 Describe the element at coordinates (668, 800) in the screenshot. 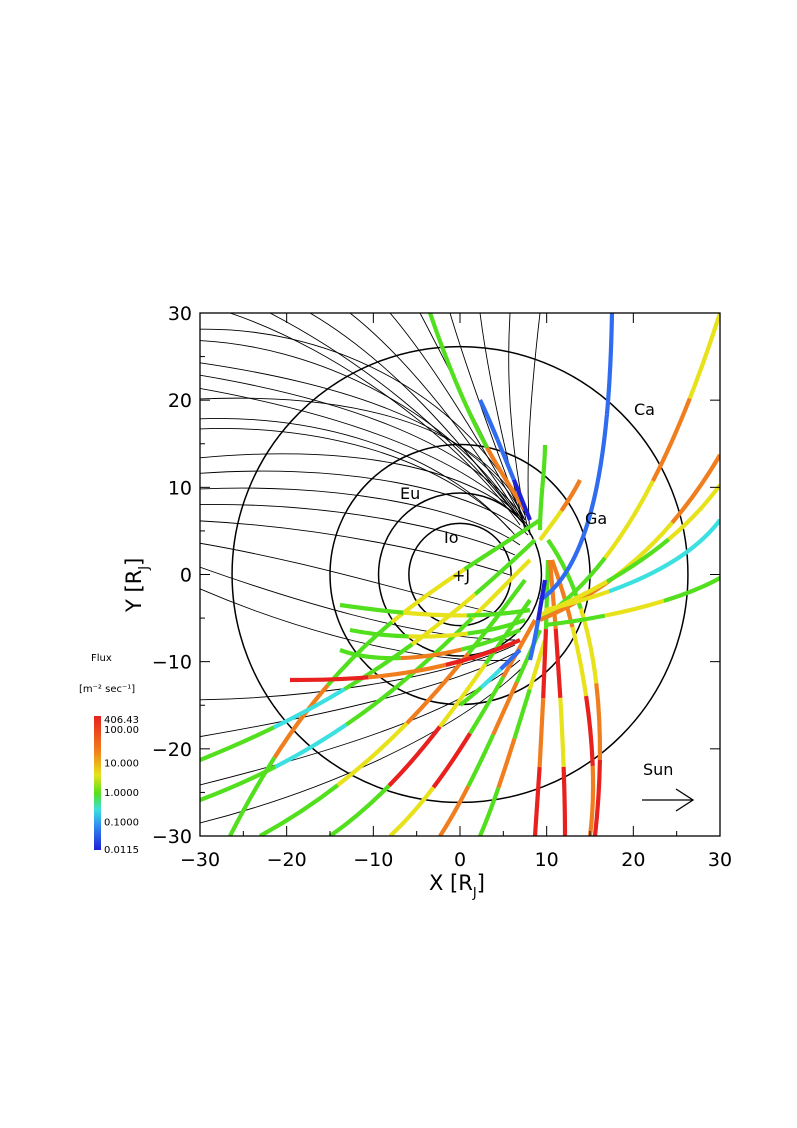

I see `sun-arrow-icon` at that location.